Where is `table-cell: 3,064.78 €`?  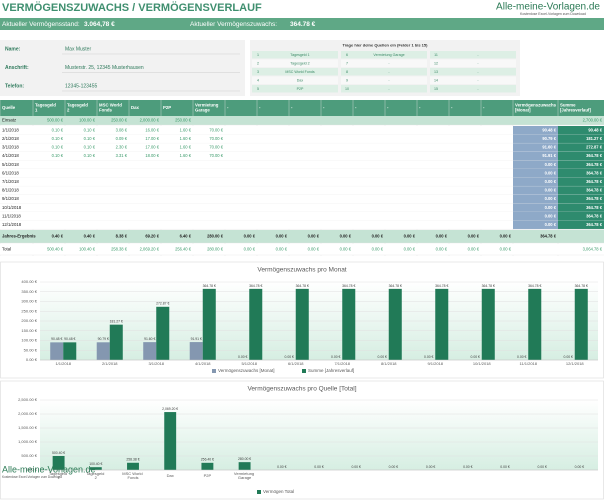 table-cell: 3,064.78 € is located at coordinates (593, 249).